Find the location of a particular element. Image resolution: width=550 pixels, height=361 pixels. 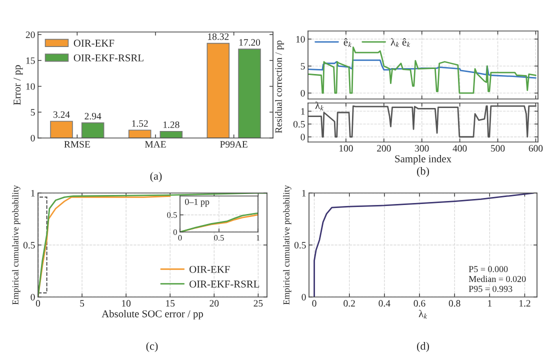

x-tick-label: 5 is located at coordinates (82, 303).